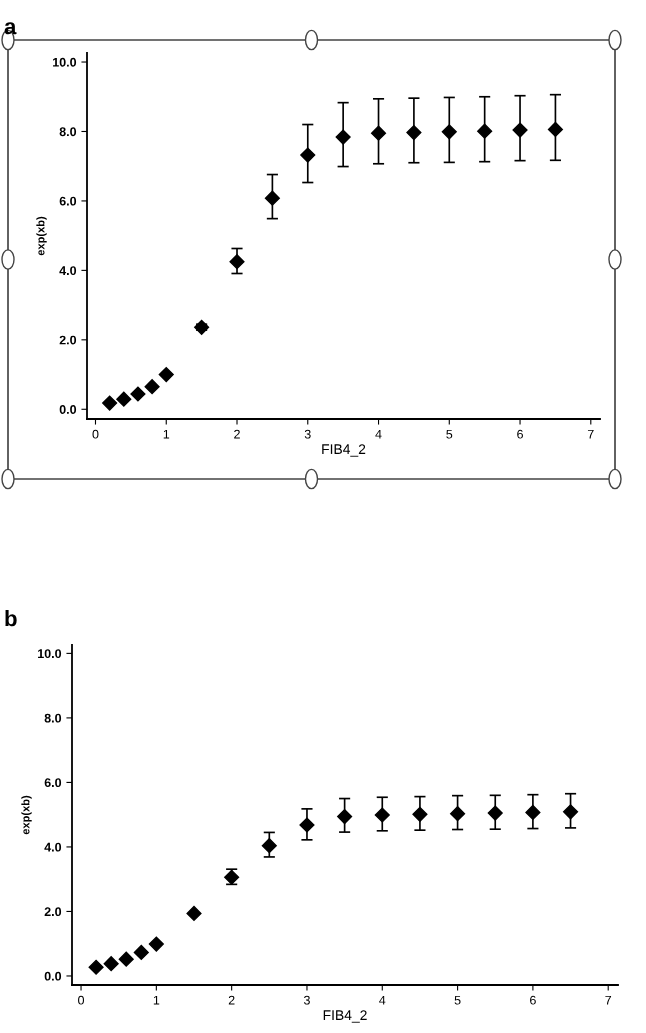 This screenshot has width=646, height=1033. Describe the element at coordinates (10, 28) in the screenshot. I see `chart-title: a` at that location.